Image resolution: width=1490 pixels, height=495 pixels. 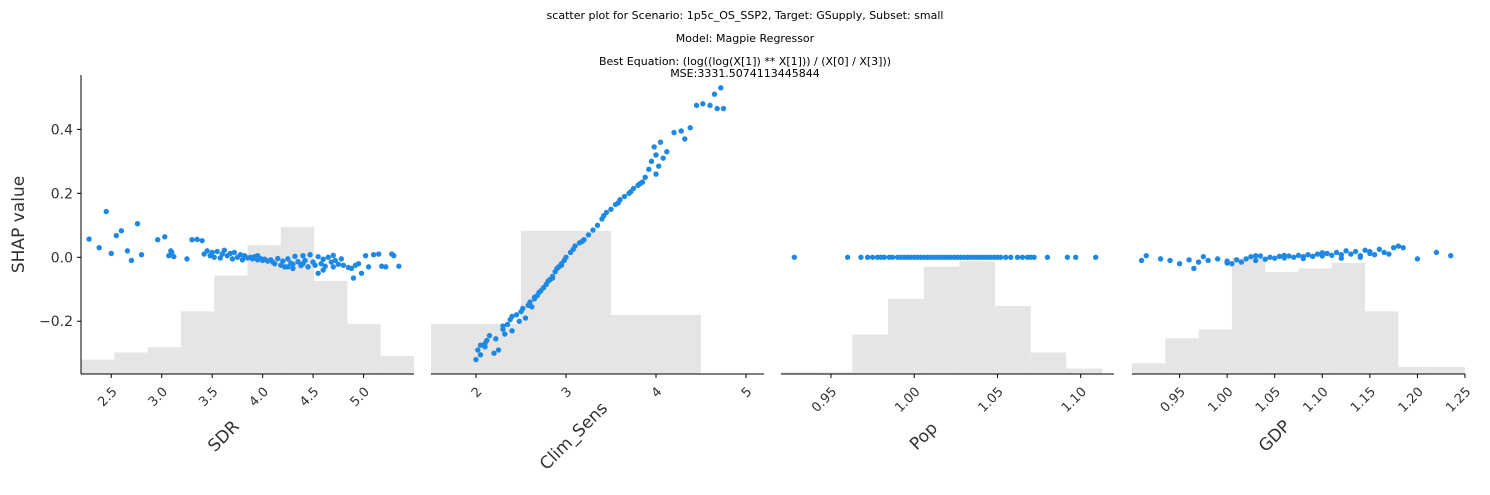 What do you see at coordinates (1173, 400) in the screenshot?
I see `x-tick-label-gdp: 0.95` at bounding box center [1173, 400].